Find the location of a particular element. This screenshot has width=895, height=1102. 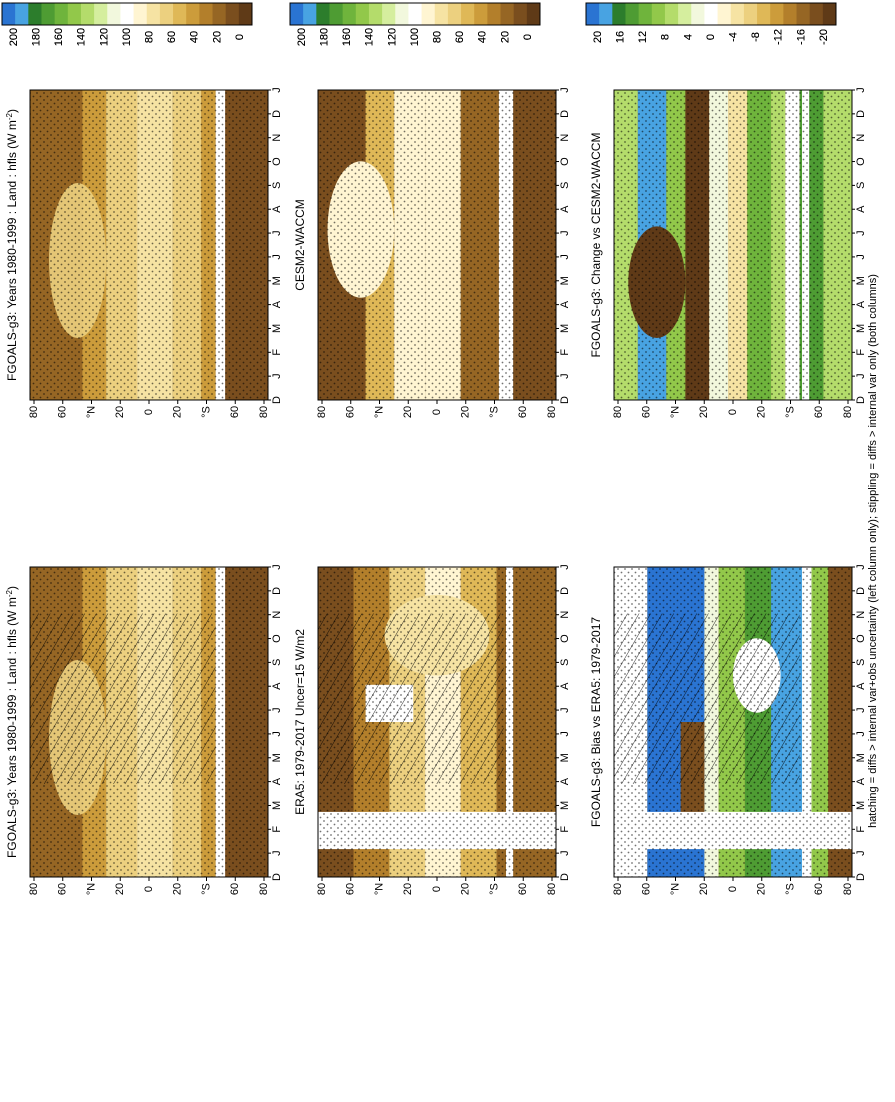

colorbar-tick-label: 100 is located at coordinates (127, 37).